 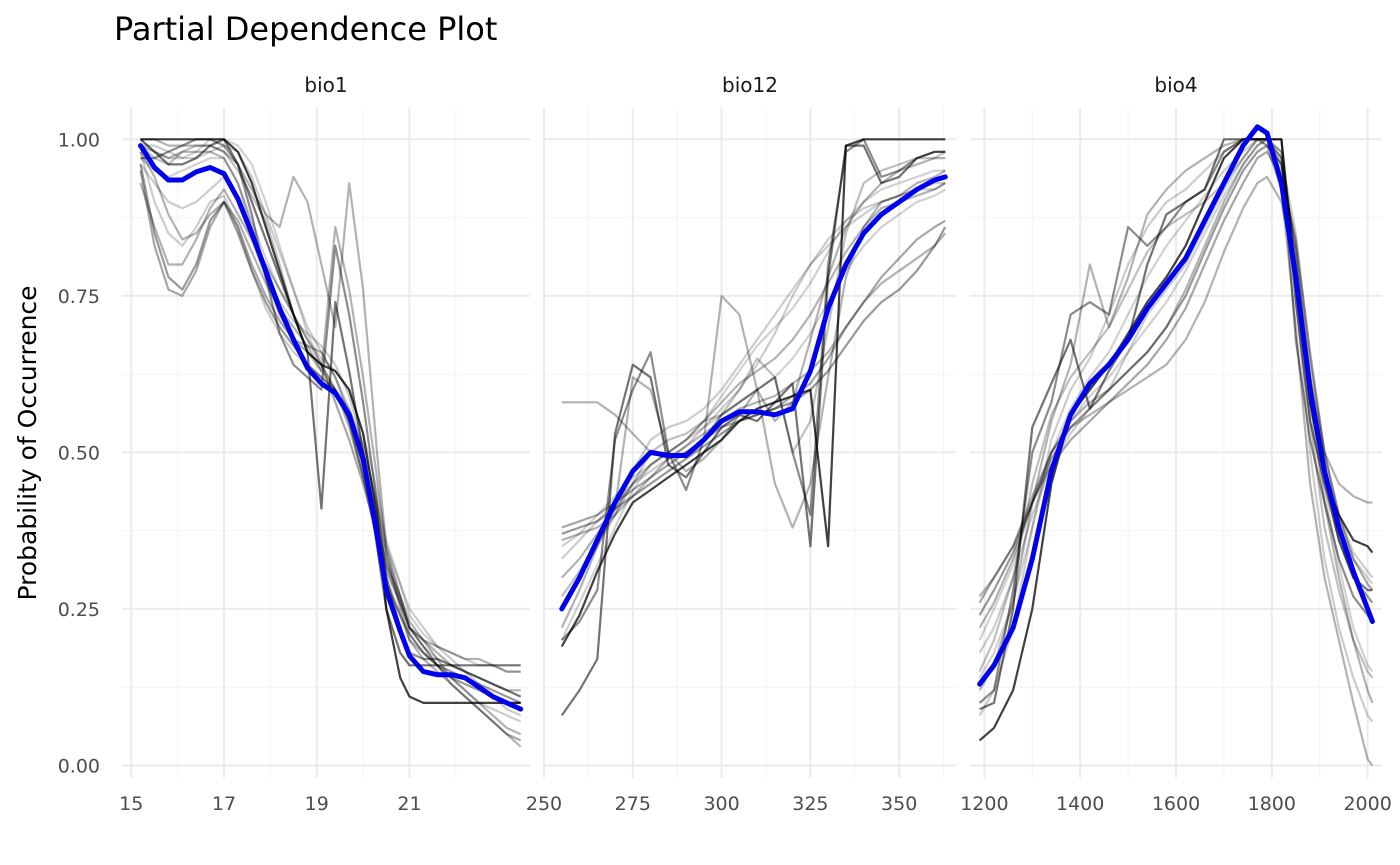 I want to click on x-tick-label-bio12: 350, so click(x=899, y=804).